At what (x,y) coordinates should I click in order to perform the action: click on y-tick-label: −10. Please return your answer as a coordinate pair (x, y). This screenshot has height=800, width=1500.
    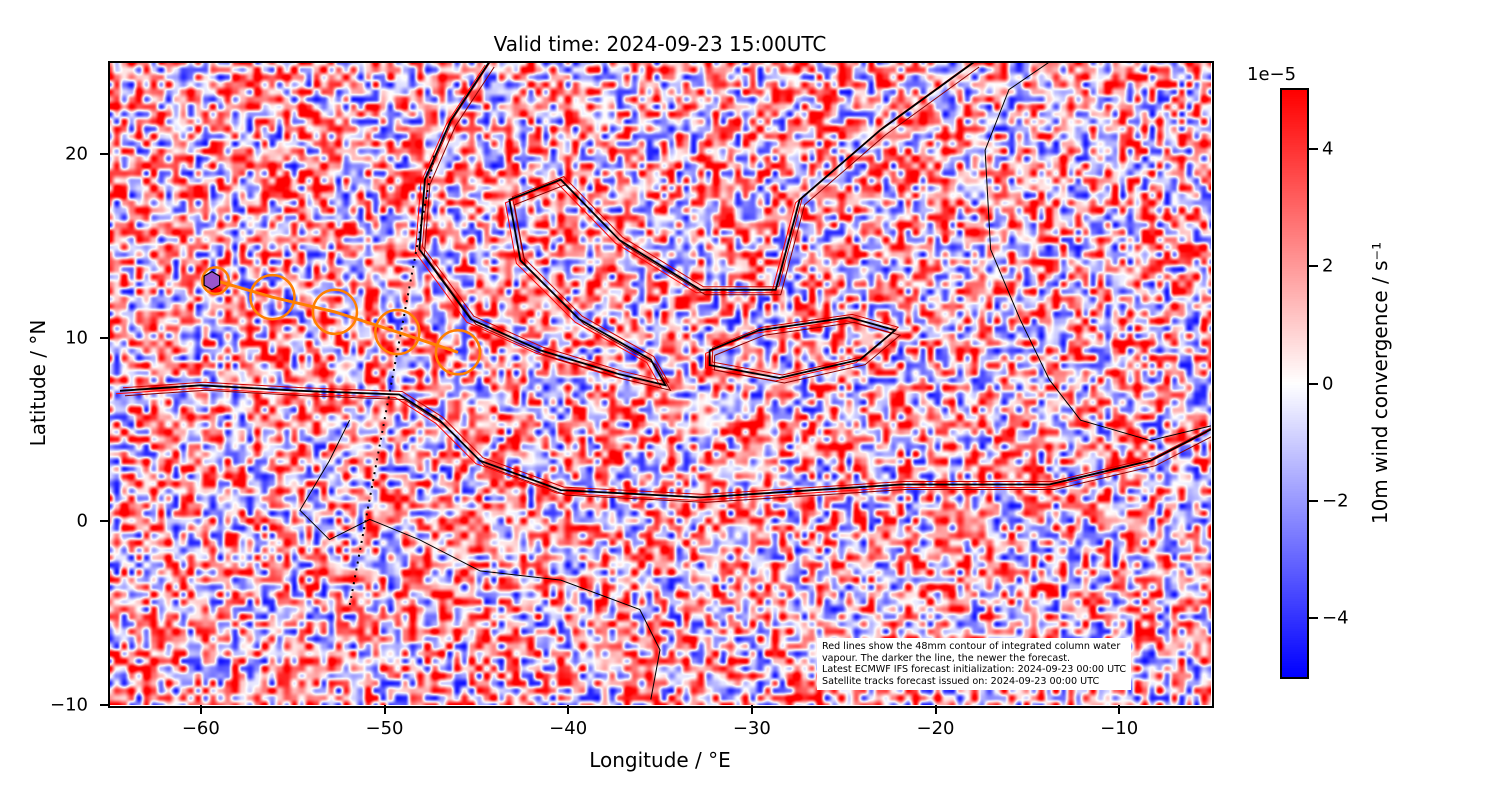
    Looking at the image, I should click on (69, 705).